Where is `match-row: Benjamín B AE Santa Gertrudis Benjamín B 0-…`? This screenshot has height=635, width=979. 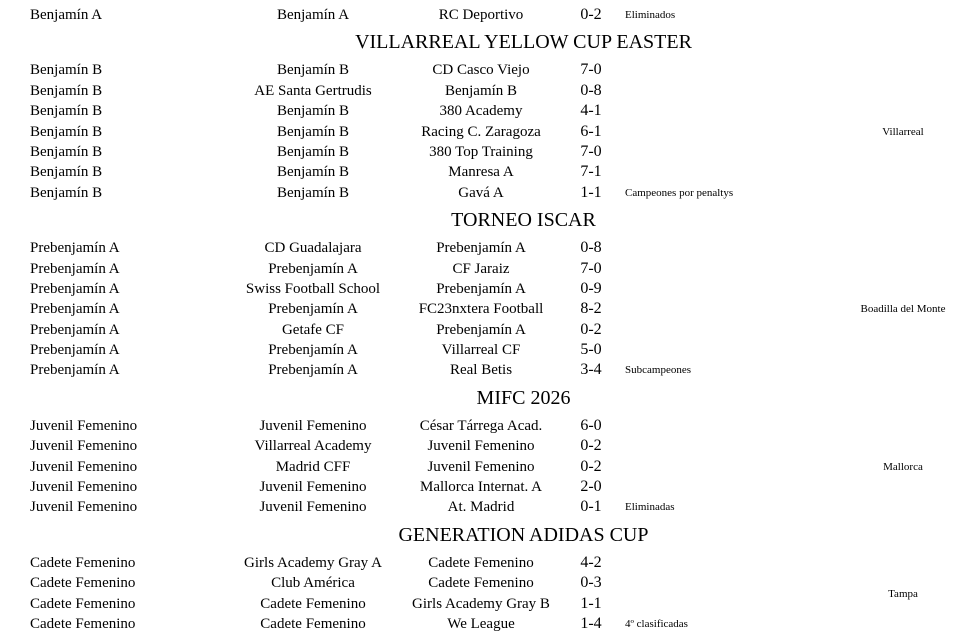
match-row: Benjamín B AE Santa Gertrudis Benjamín B 0-… is located at coordinates (489, 91).